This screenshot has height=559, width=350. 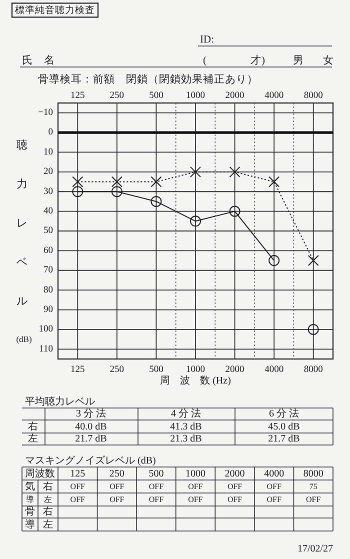 I want to click on y-tick-label: −10, so click(x=46, y=113).